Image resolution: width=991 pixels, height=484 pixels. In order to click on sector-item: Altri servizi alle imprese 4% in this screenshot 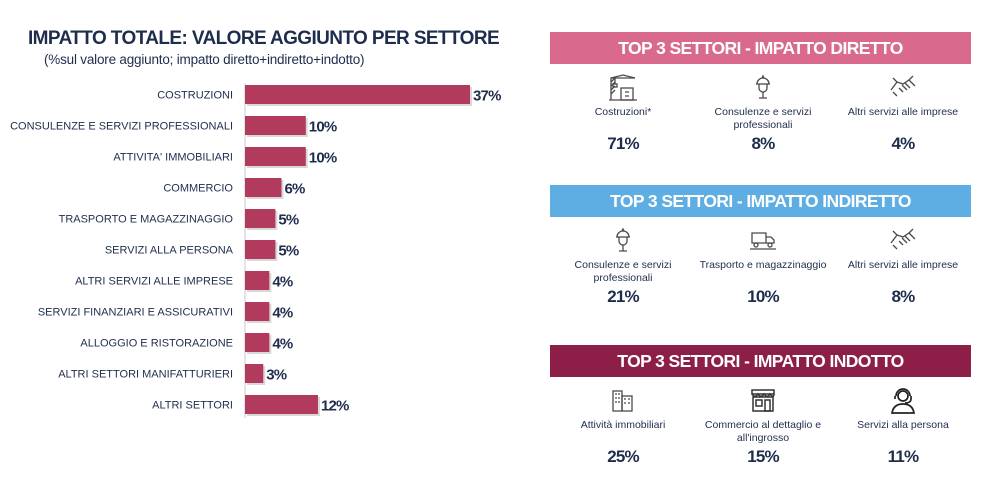, I will do `click(903, 109)`.